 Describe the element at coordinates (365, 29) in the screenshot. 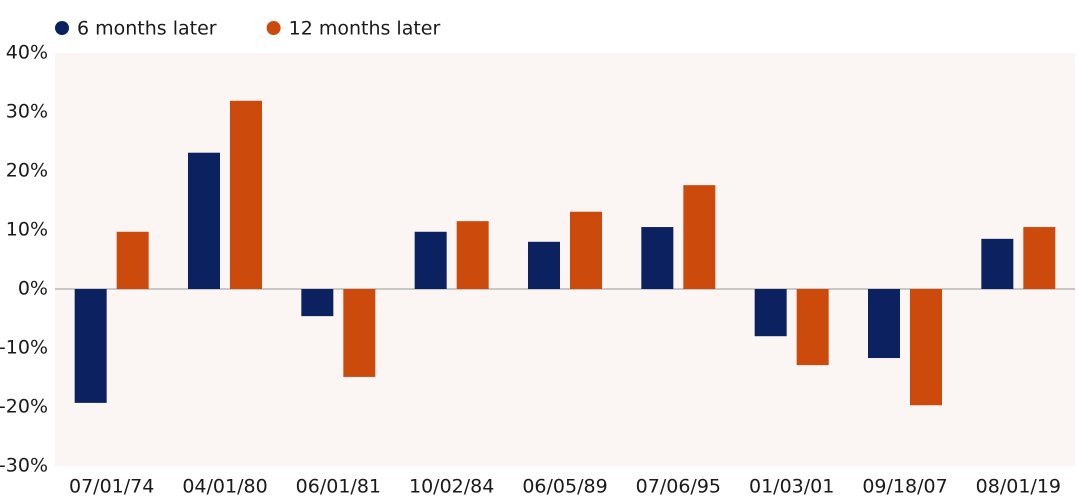

I see `legend-label: 12 months later` at that location.